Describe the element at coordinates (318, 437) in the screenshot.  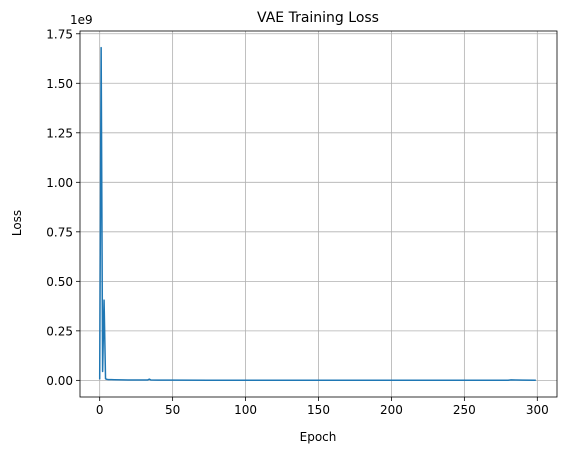
I see `x-axis-label: Epoch` at that location.